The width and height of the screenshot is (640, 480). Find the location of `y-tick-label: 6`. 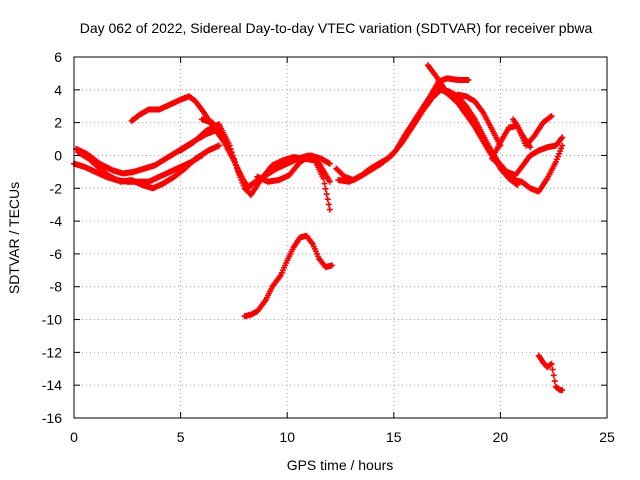

y-tick-label: 6 is located at coordinates (58, 57).